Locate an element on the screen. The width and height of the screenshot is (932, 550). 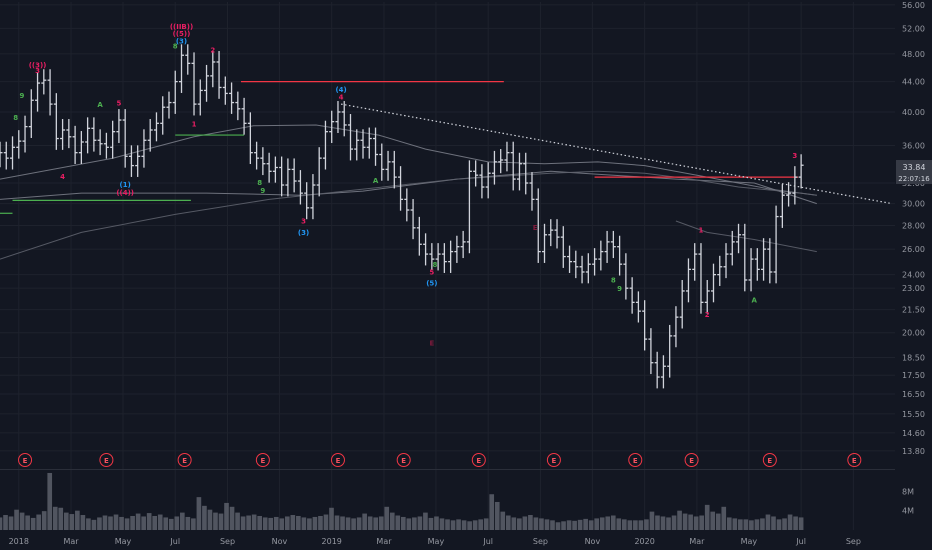
earnings-marker: E is located at coordinates (478, 460).